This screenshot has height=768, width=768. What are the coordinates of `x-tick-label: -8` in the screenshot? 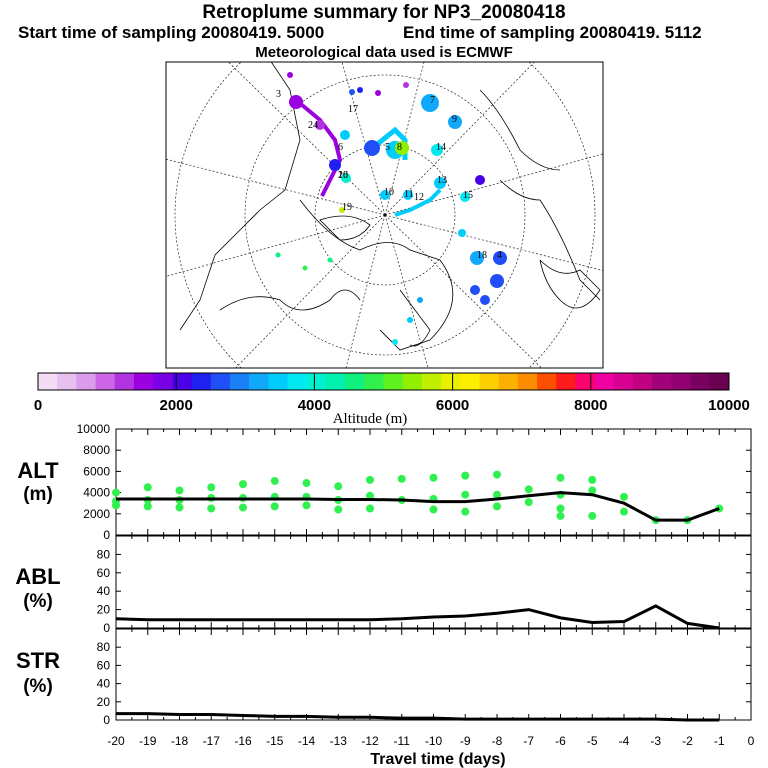 It's located at (497, 741).